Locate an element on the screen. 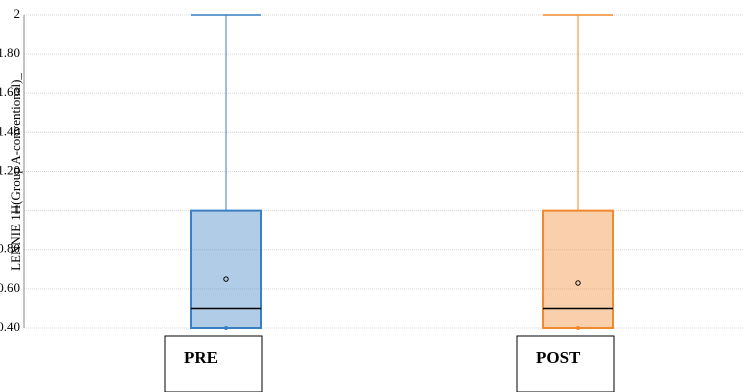 This screenshot has width=744, height=392. x-tick-label: POST is located at coordinates (558, 357).